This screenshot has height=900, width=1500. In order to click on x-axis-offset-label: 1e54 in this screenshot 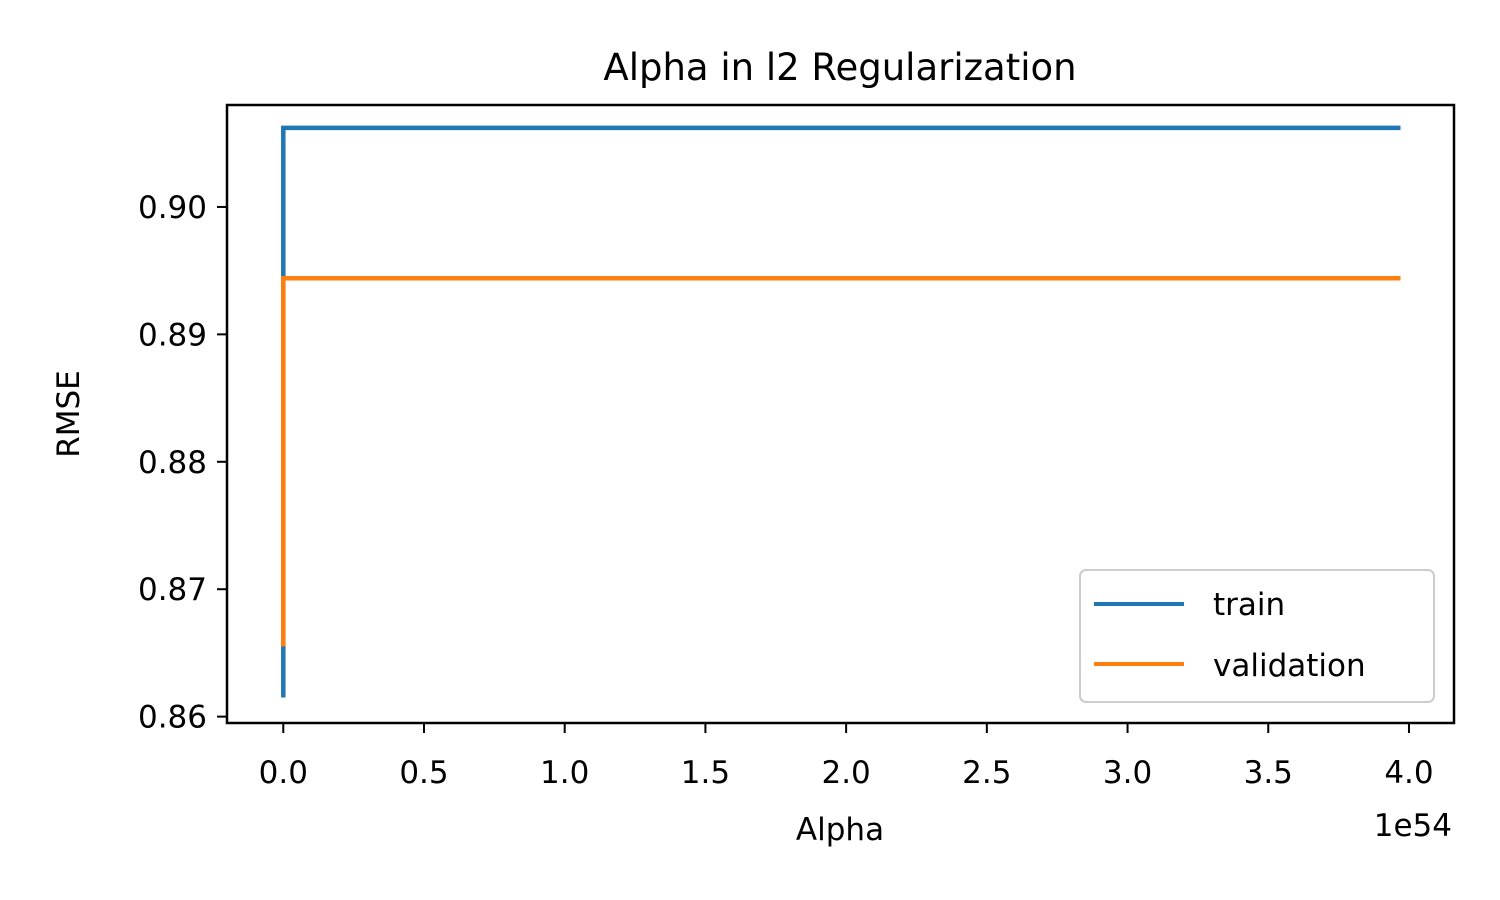, I will do `click(1413, 826)`.